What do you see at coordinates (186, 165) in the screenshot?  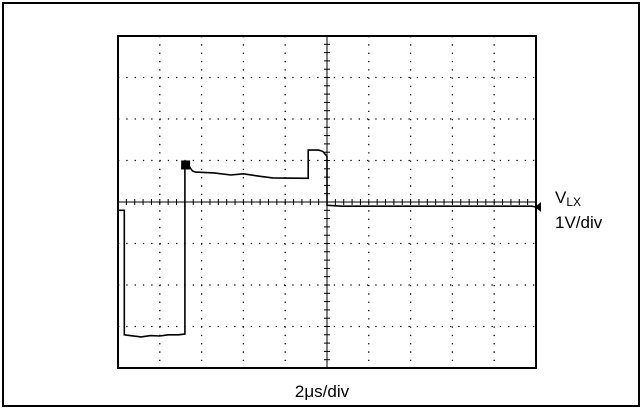 I see `trigger-marker` at bounding box center [186, 165].